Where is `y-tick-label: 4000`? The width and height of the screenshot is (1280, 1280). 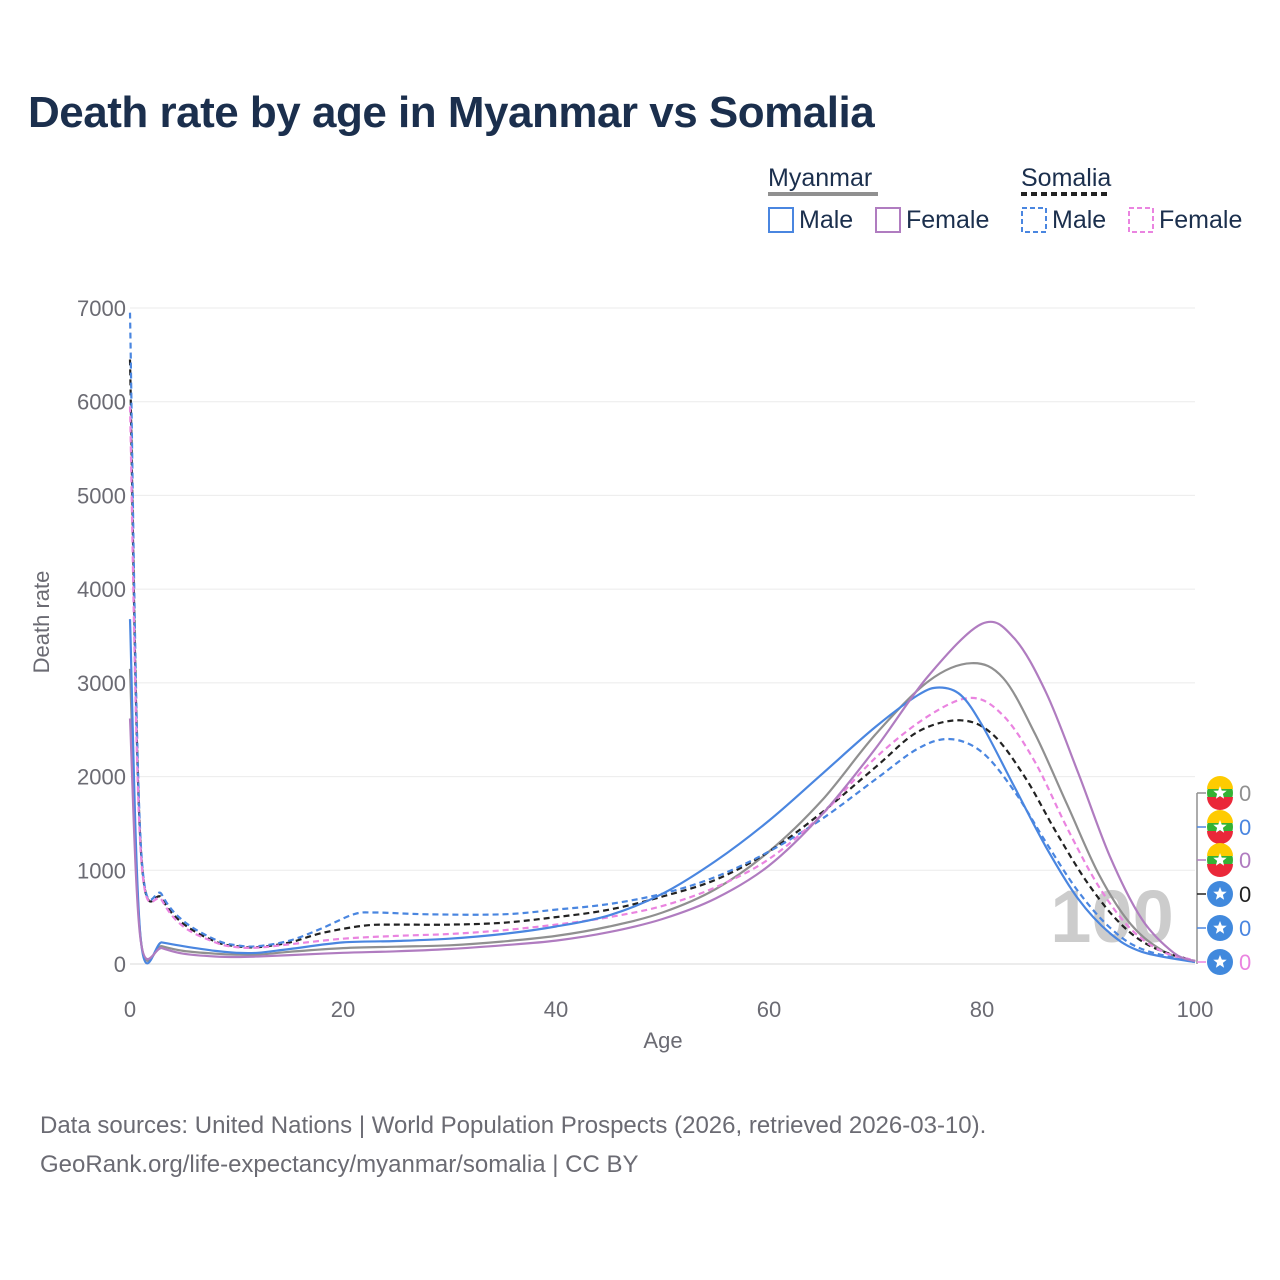 y-tick-label: 4000 is located at coordinates (101, 589).